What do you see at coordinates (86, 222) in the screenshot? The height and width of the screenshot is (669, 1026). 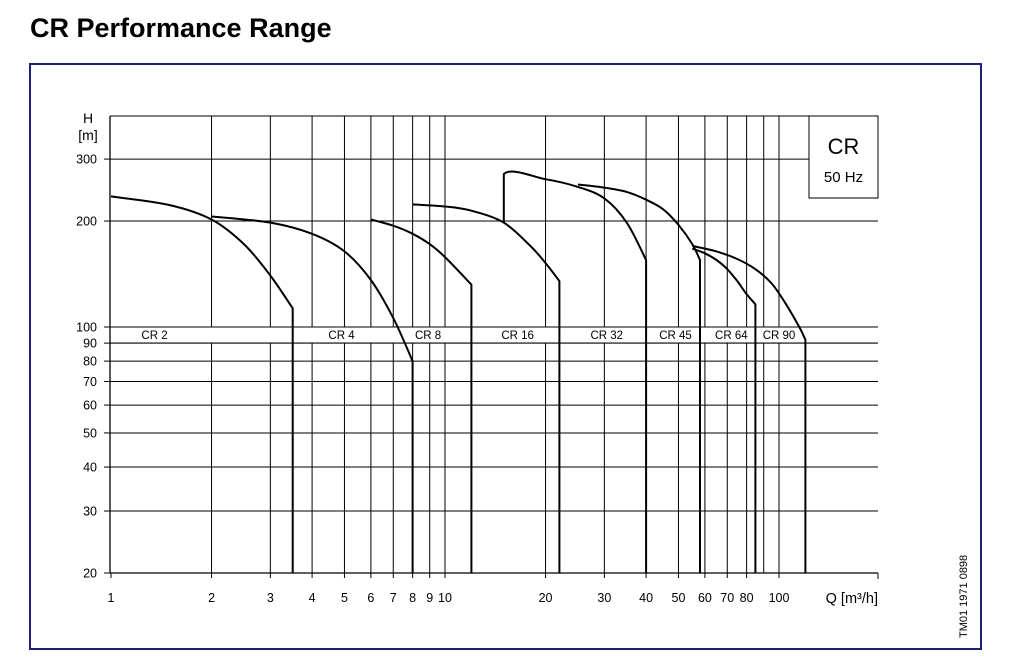 I see `y-tick-label: 200` at bounding box center [86, 222].